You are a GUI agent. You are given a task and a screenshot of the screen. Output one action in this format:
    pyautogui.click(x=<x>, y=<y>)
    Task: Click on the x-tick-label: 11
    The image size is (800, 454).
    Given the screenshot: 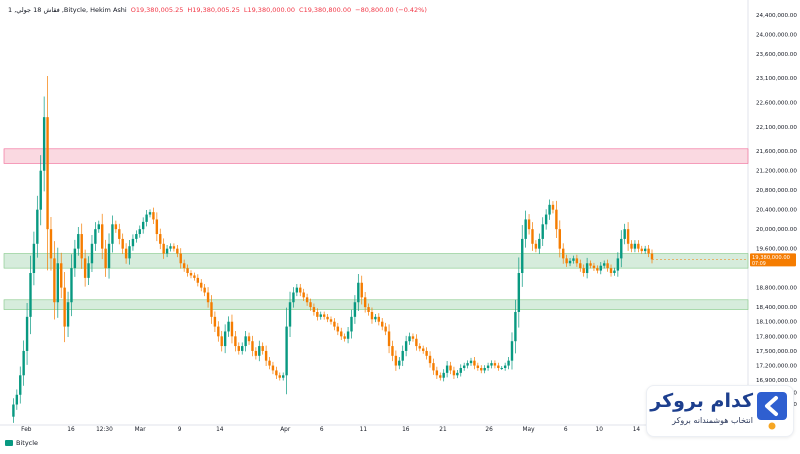 What is the action you would take?
    pyautogui.click(x=364, y=430)
    